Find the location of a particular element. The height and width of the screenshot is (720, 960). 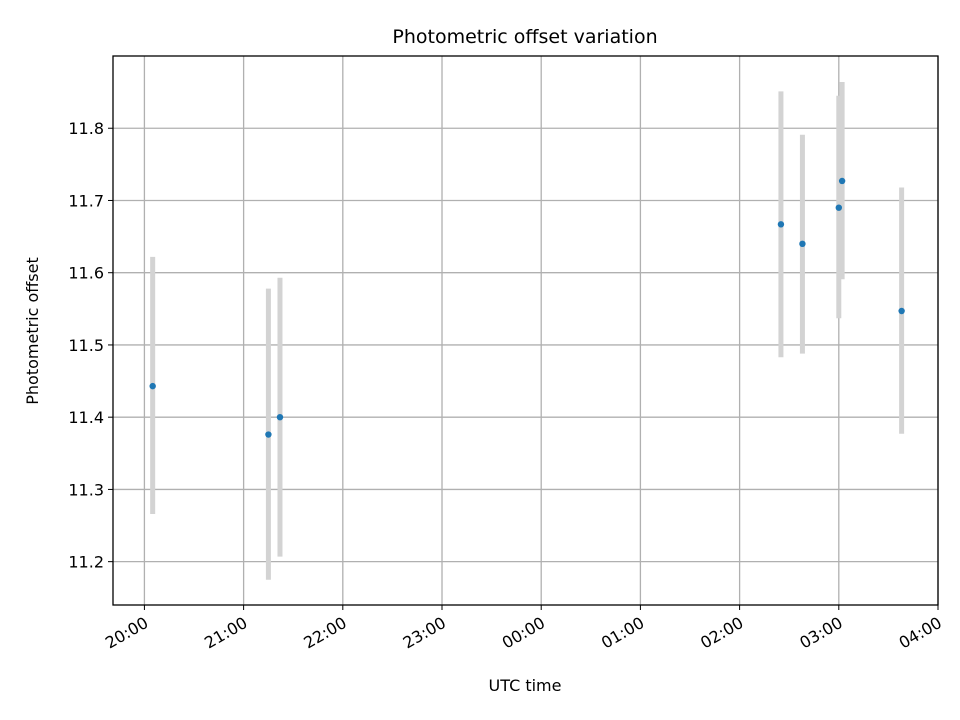

x-tick-label: 03:00 is located at coordinates (820, 633).